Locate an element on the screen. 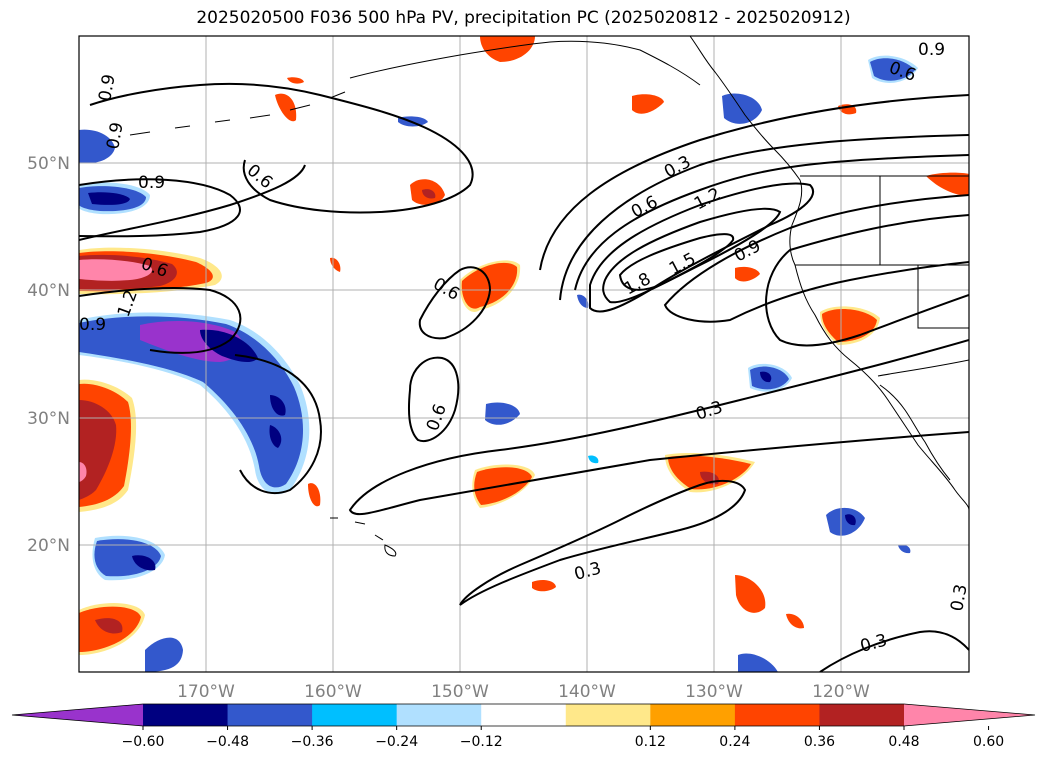 This screenshot has height=765, width=1047. alaska-coast is located at coordinates (525, 63).